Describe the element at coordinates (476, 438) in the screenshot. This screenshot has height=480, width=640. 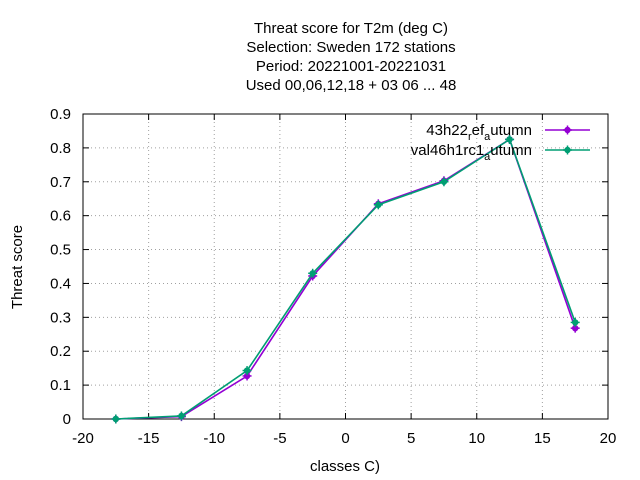
I see `x-tick-label: 10` at that location.